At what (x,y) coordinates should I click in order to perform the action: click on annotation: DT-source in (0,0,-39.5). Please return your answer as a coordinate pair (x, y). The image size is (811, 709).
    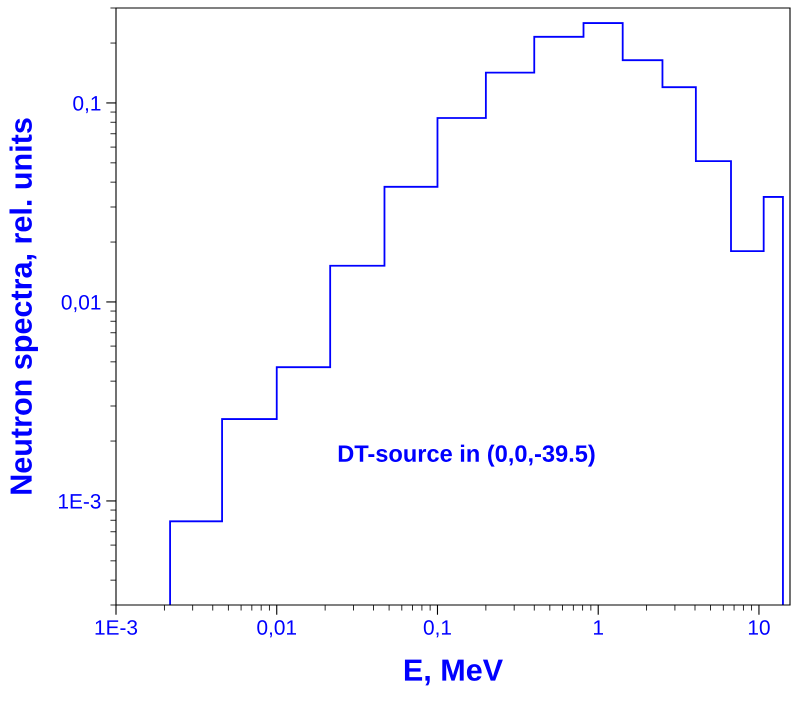
    Looking at the image, I should click on (466, 455).